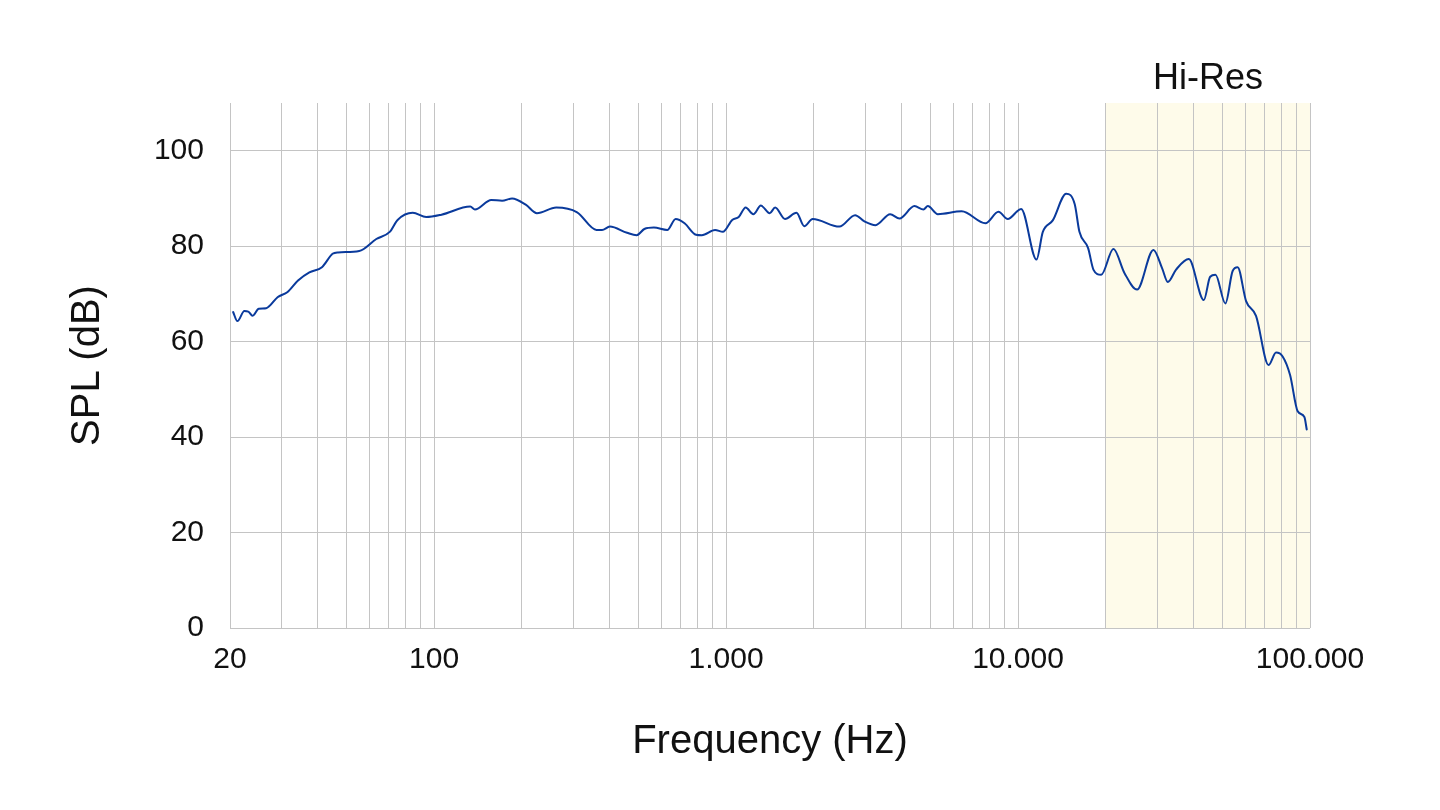 The image size is (1440, 810). What do you see at coordinates (1310, 658) in the screenshot?
I see `x-tick-label: 100.000` at bounding box center [1310, 658].